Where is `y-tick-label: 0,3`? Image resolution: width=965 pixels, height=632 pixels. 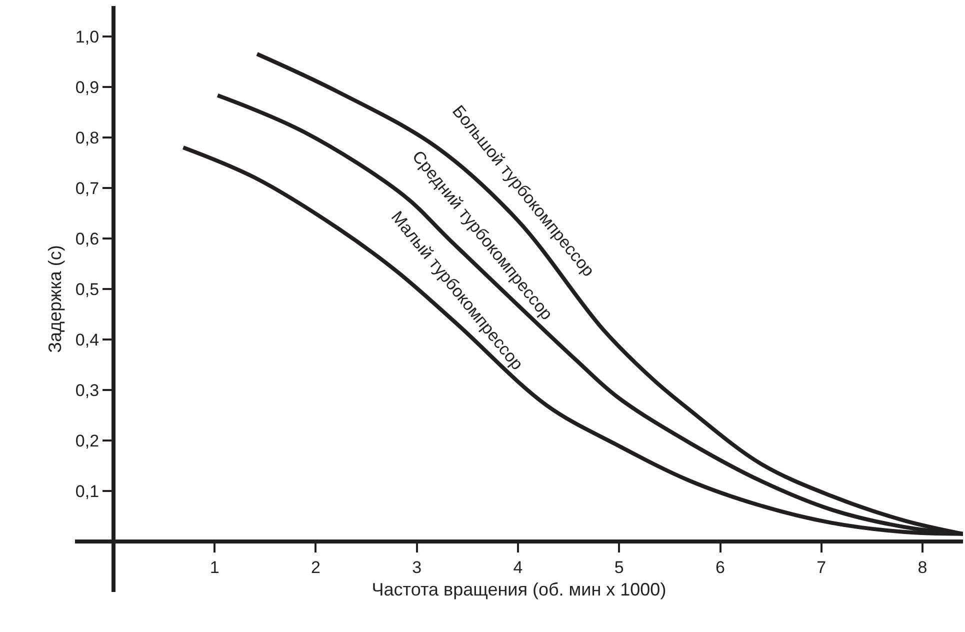 y-tick-label: 0,3 is located at coordinates (87, 390).